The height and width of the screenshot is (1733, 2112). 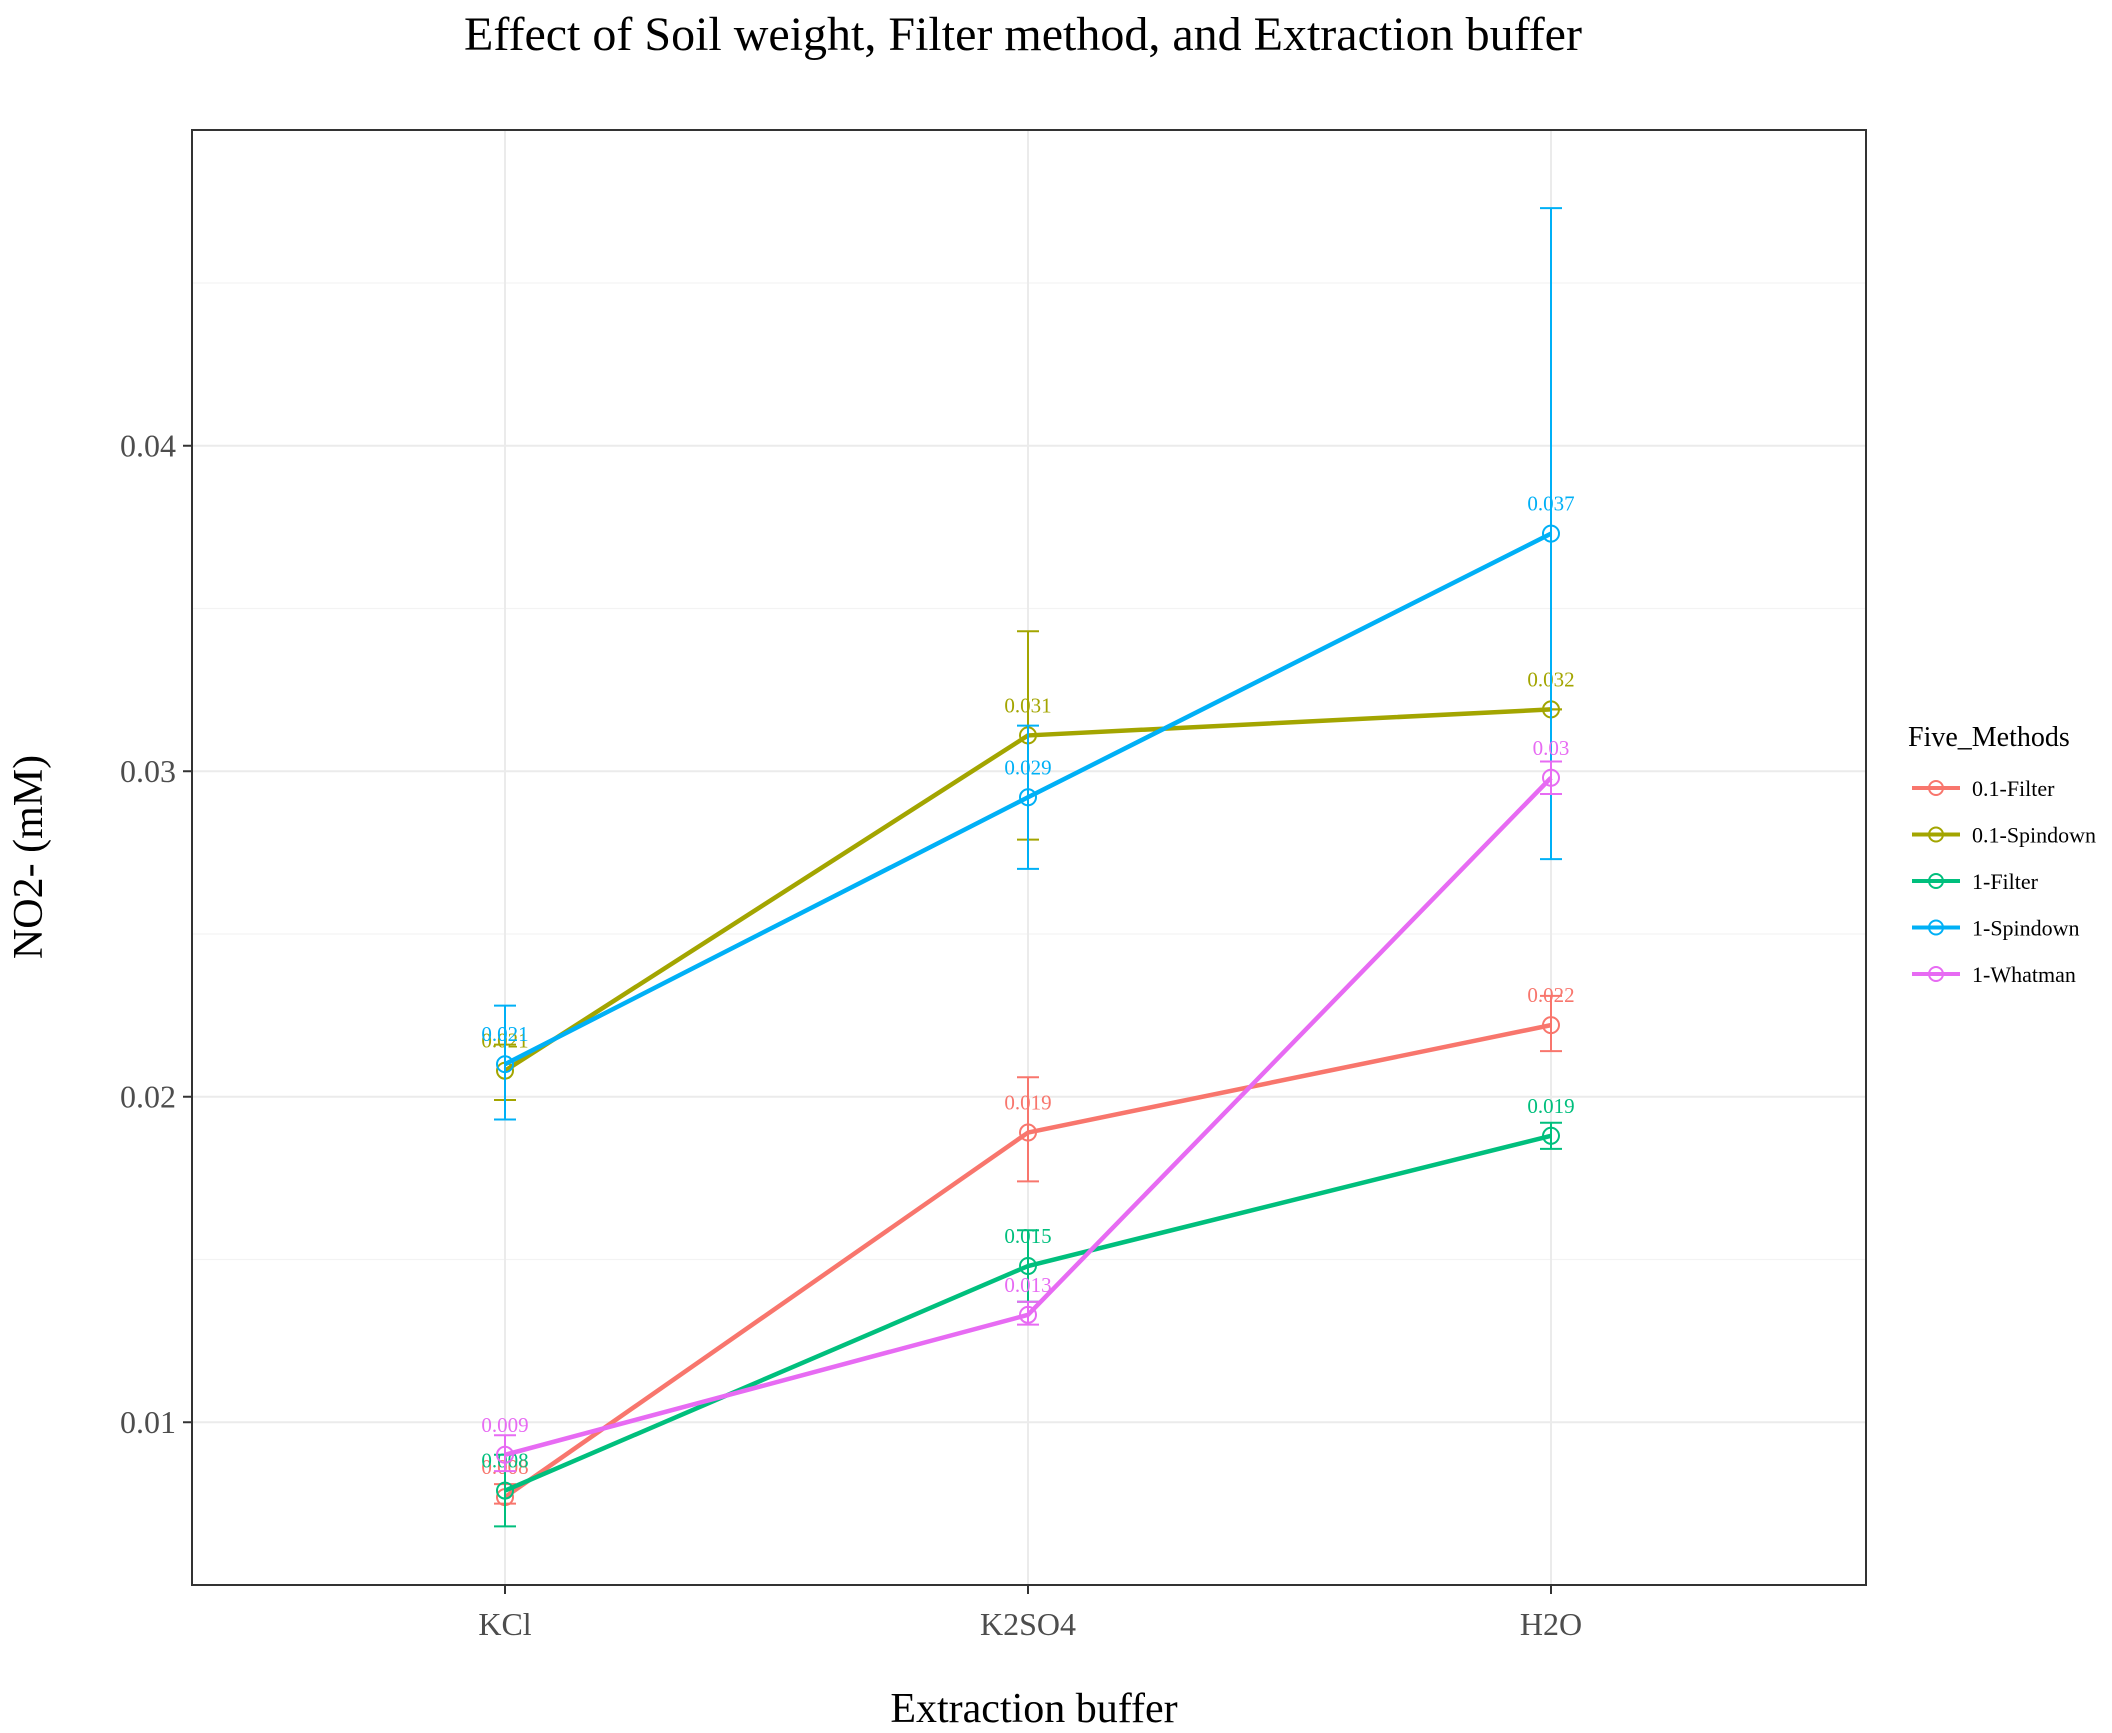 What do you see at coordinates (1551, 748) in the screenshot?
I see `data-label-1-Whatman-2: 0.03` at bounding box center [1551, 748].